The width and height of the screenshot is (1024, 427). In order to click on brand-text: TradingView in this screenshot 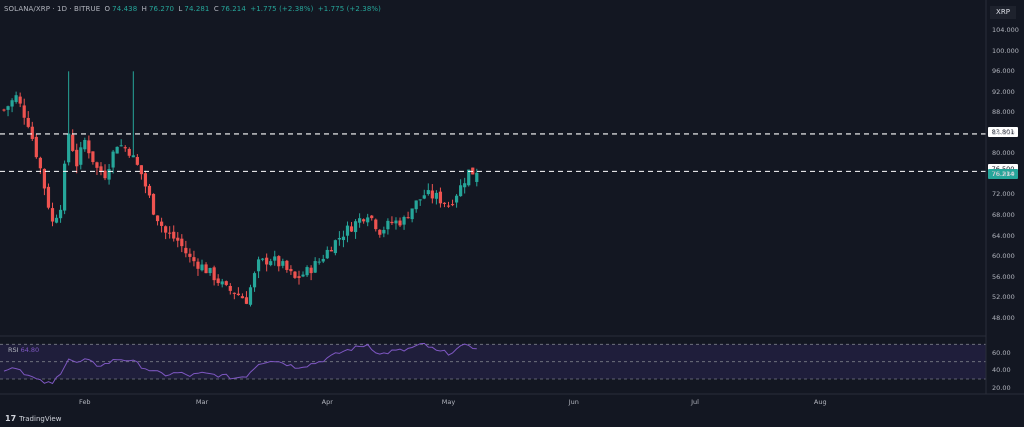, I will do `click(40, 419)`.